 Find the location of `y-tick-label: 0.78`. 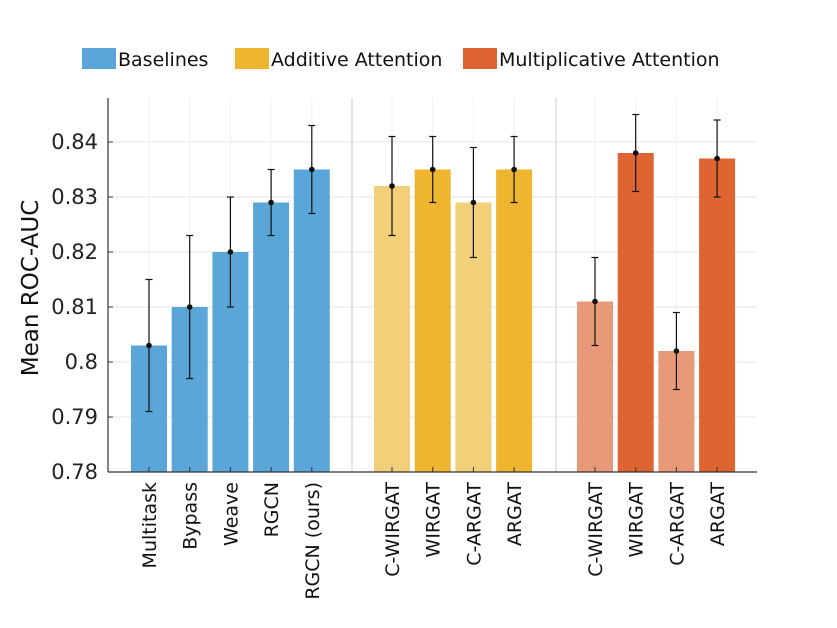

y-tick-label: 0.78 is located at coordinates (74, 472).